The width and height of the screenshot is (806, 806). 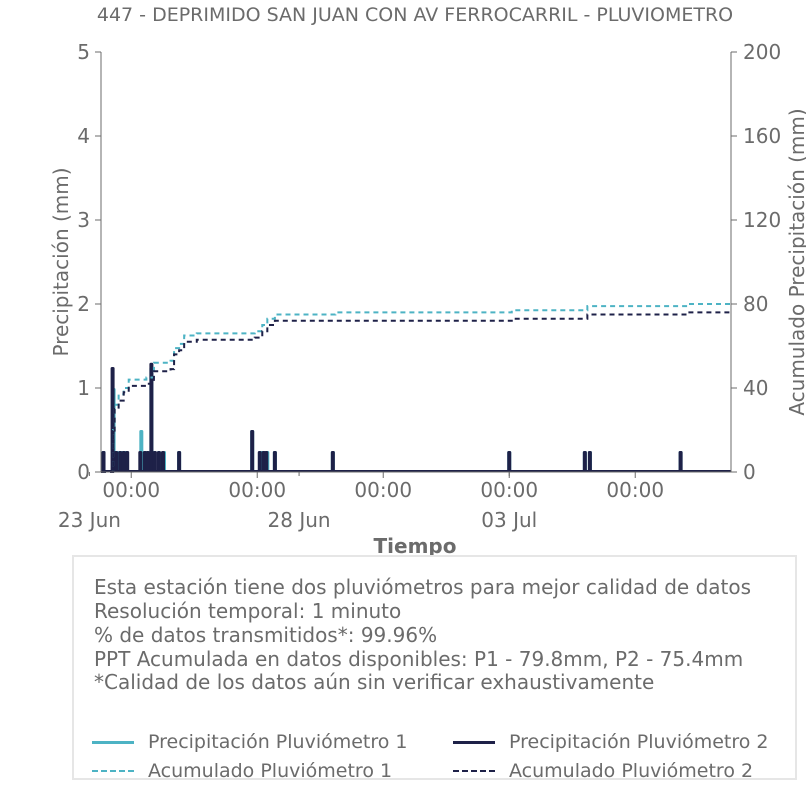 What do you see at coordinates (113, 771) in the screenshot?
I see `legend-swatch-p1-dashed` at bounding box center [113, 771].